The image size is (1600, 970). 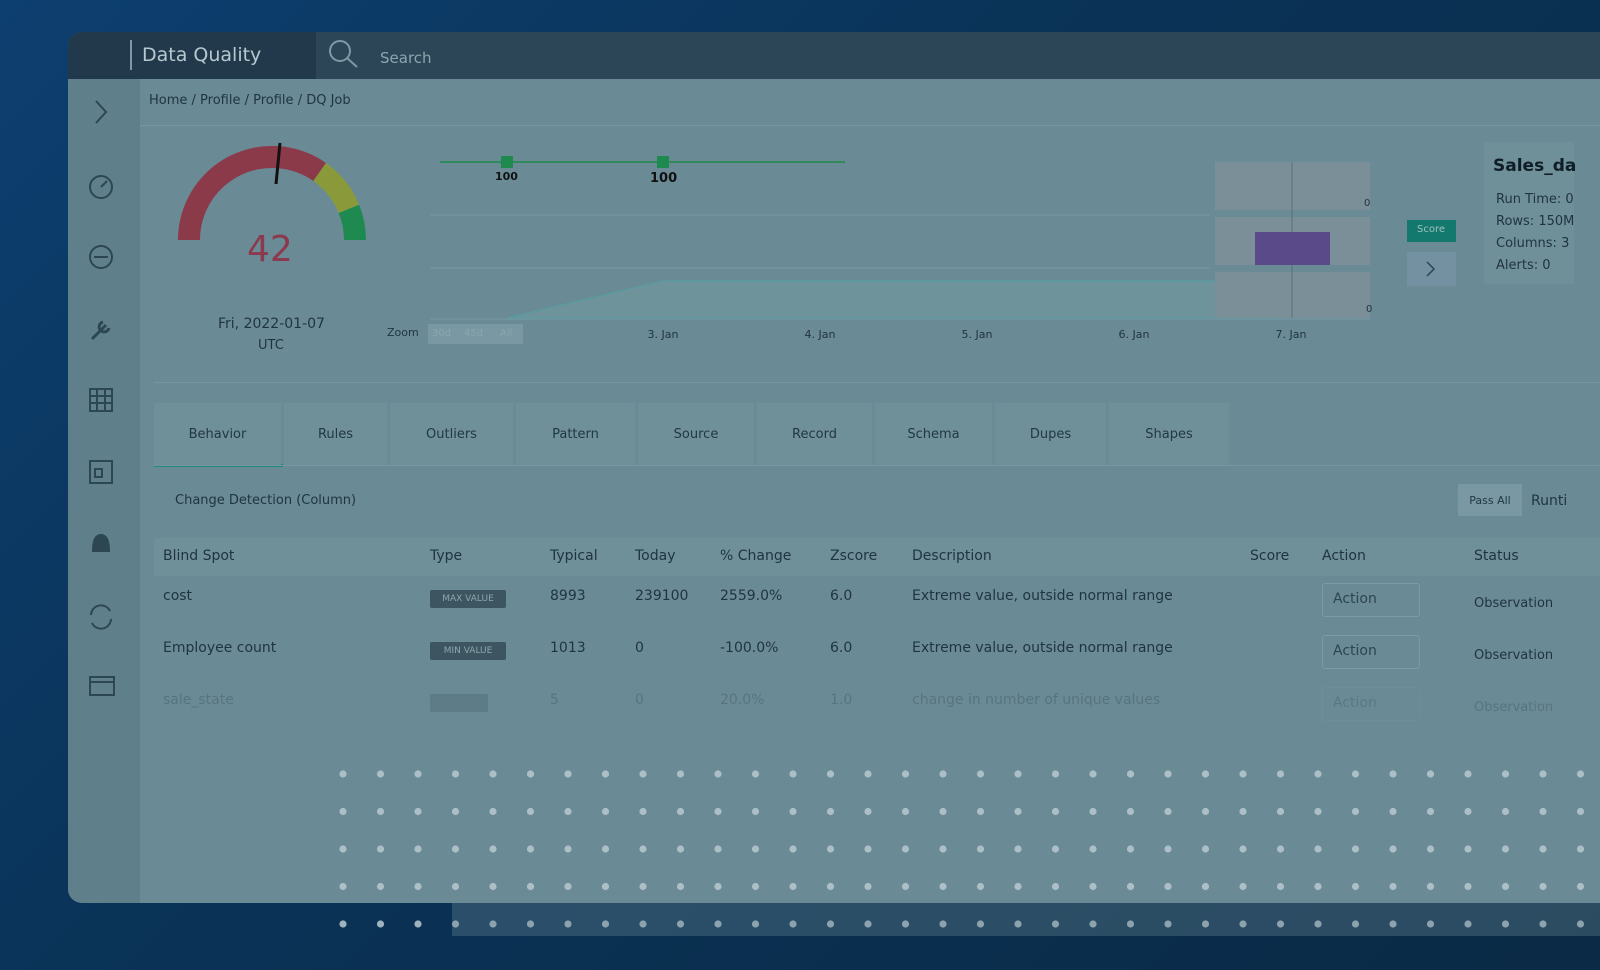 I want to click on summary-line: Run Time: 0, so click(x=1535, y=199).